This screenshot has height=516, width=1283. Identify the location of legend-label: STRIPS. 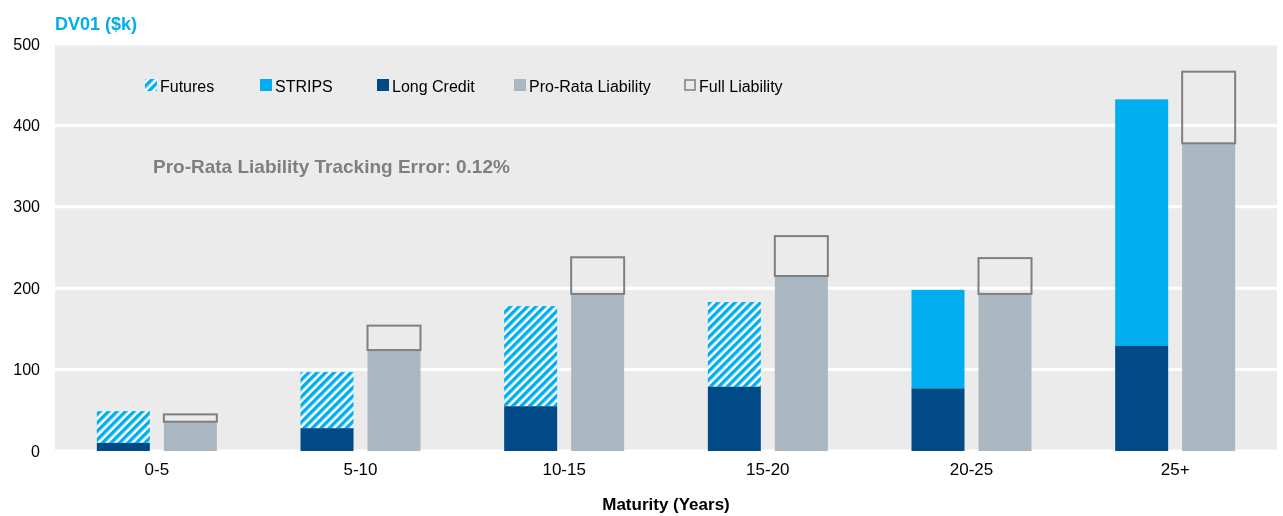
(304, 86).